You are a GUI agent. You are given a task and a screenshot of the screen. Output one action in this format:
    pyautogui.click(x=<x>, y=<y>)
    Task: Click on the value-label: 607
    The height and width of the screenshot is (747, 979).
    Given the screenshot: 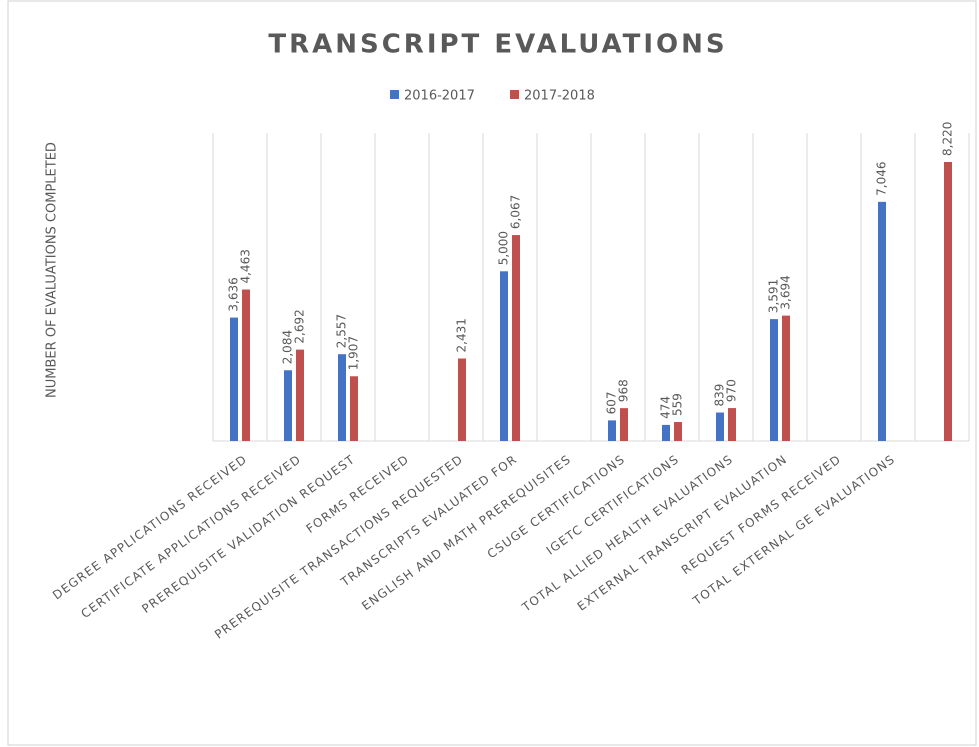 What is the action you would take?
    pyautogui.click(x=612, y=402)
    